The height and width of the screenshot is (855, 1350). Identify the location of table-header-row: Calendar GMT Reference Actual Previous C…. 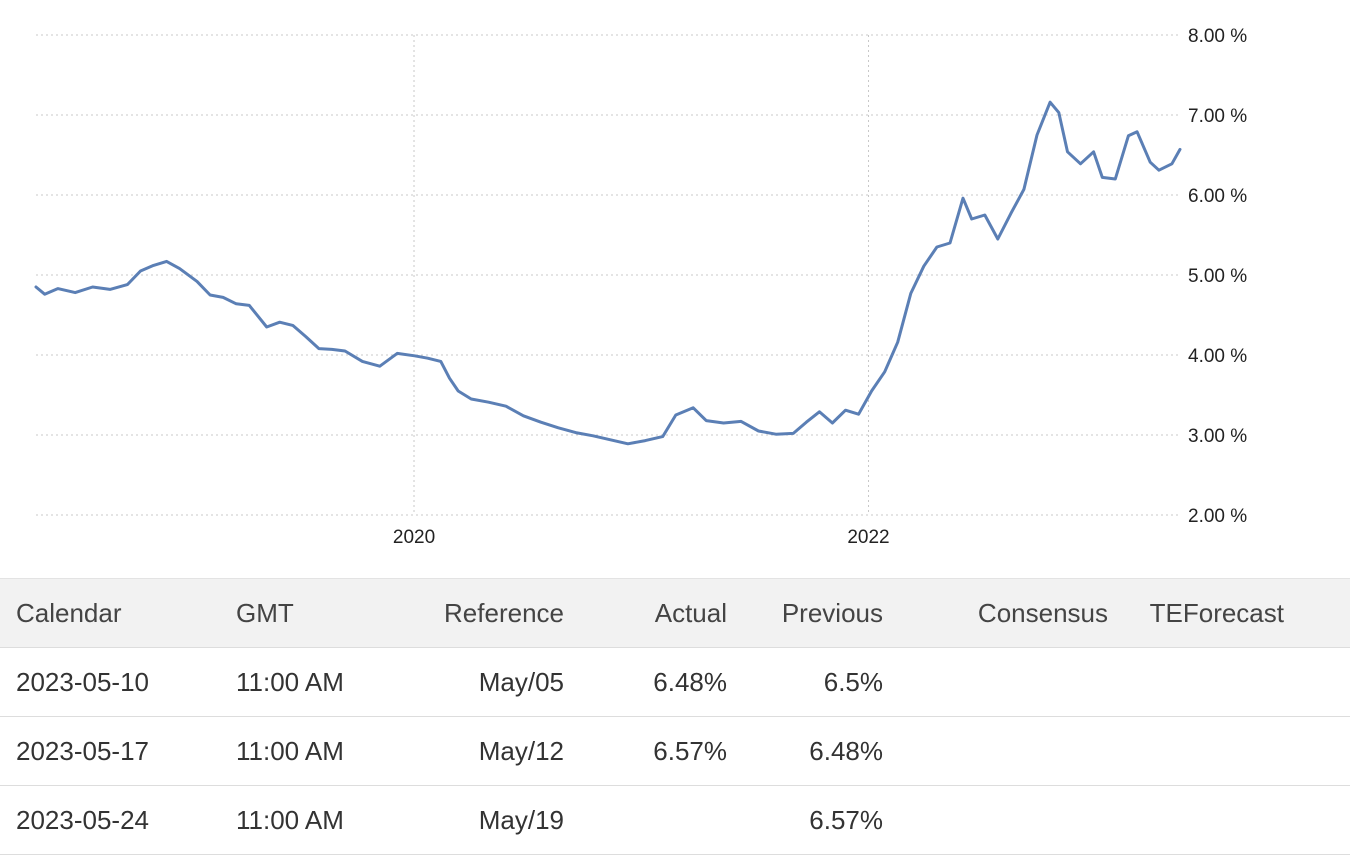
(675, 613).